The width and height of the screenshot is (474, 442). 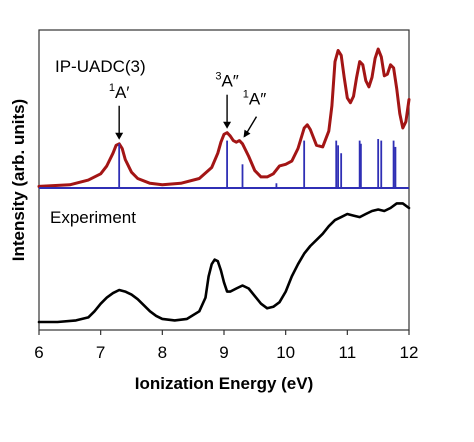 What do you see at coordinates (409, 352) in the screenshot?
I see `x-tick-label: 12` at bounding box center [409, 352].